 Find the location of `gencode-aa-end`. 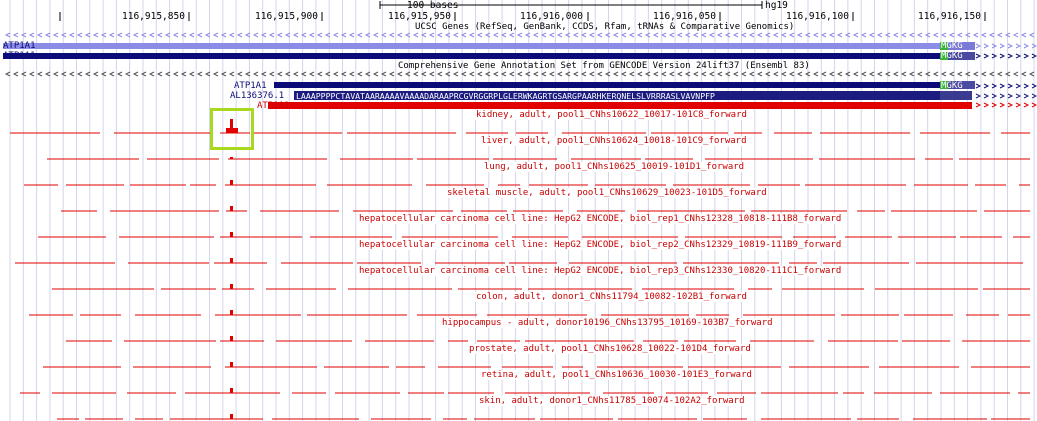

gencode-aa-end is located at coordinates (956, 95).